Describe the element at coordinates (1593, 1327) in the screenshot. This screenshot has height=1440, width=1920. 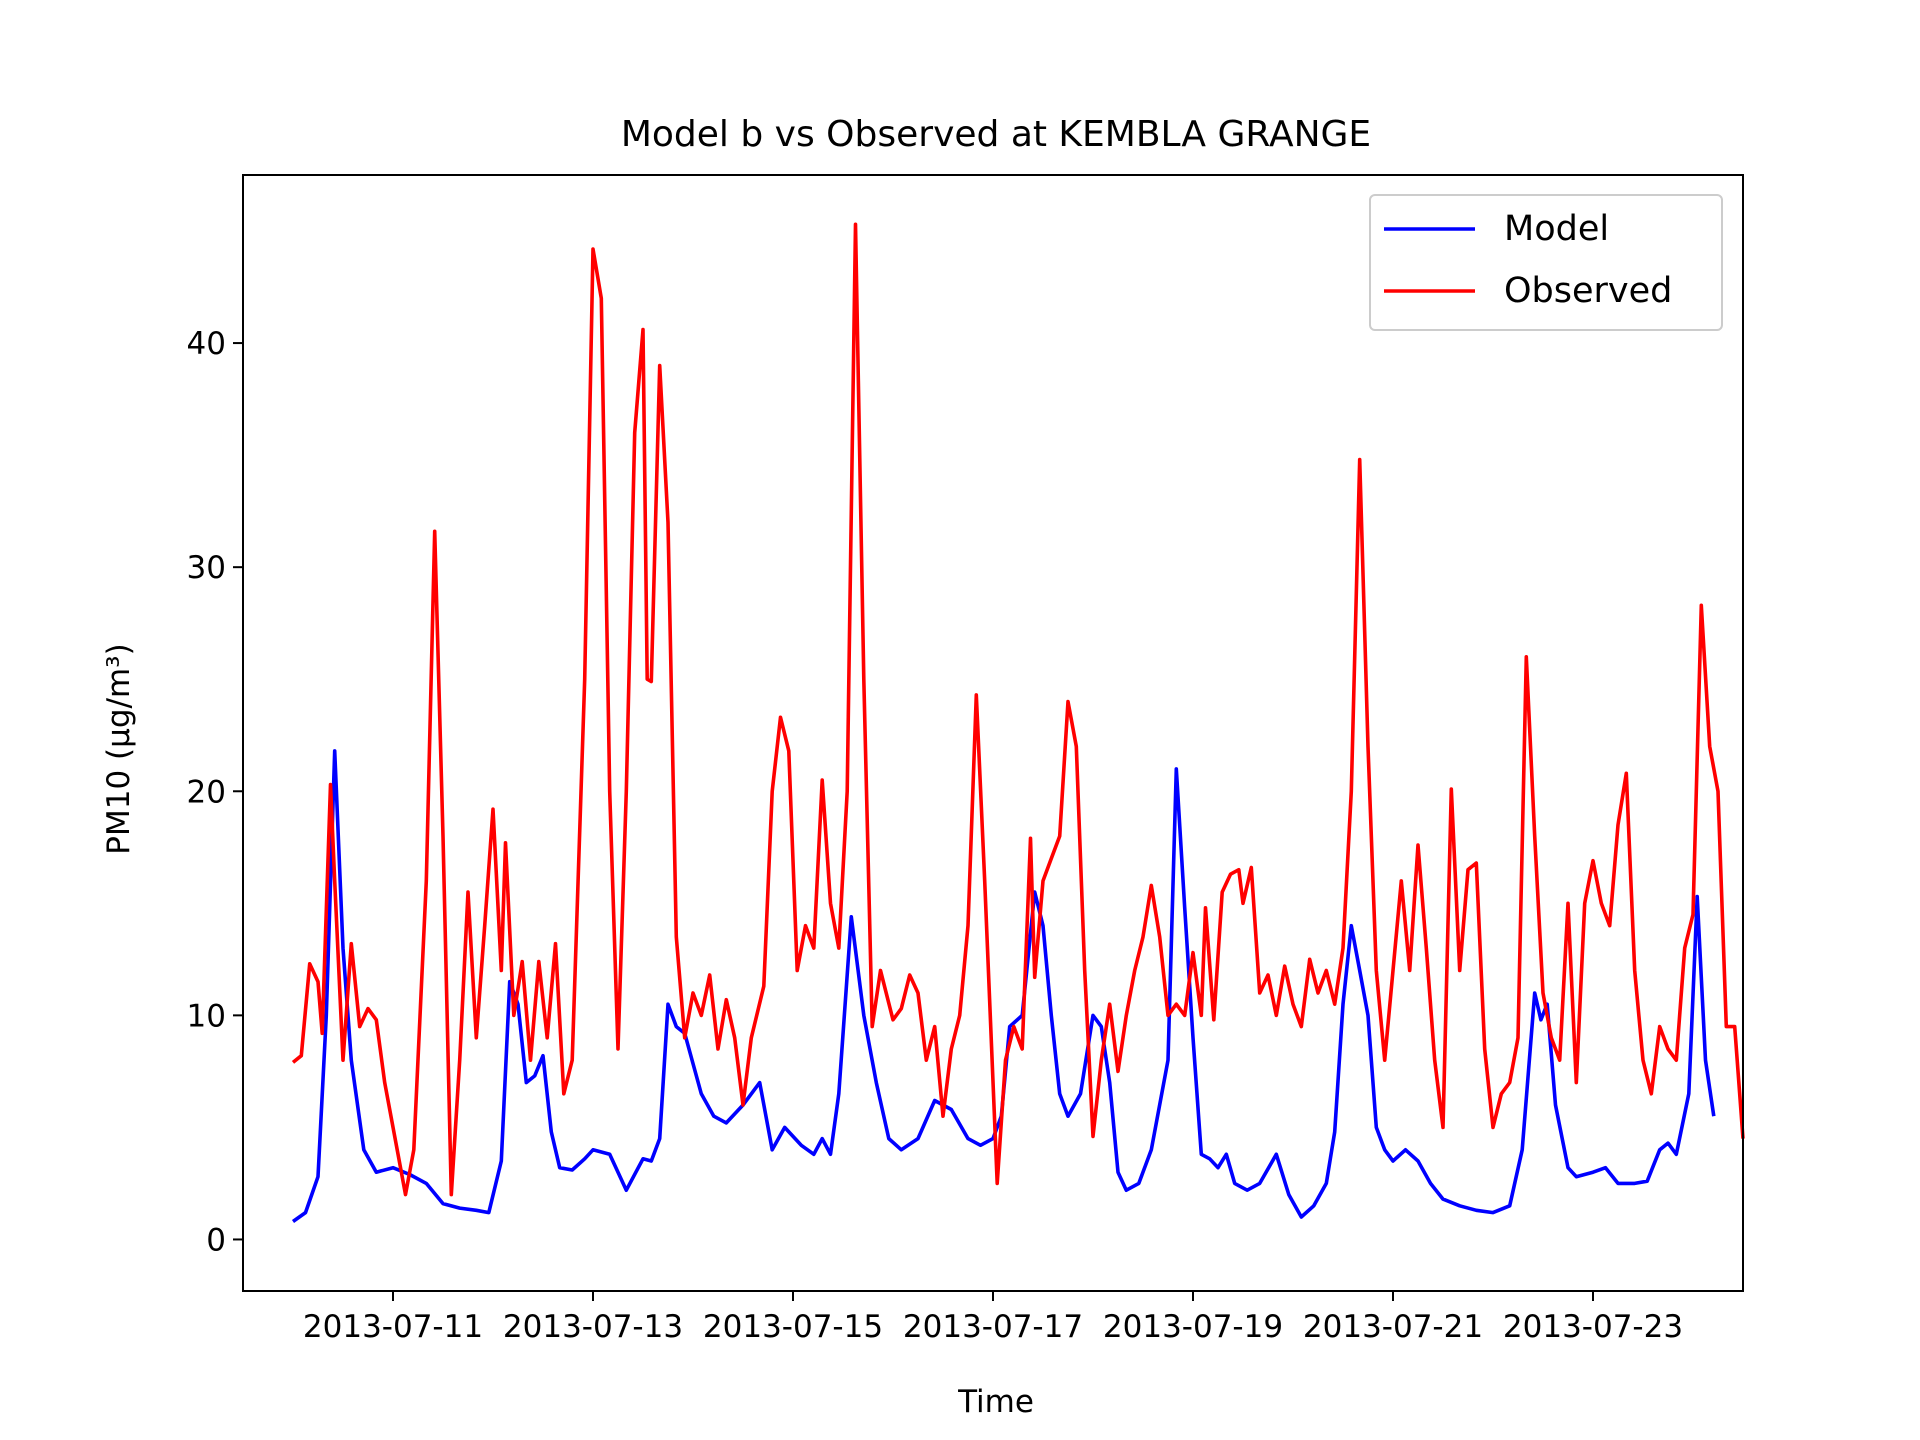
I see `x-tick-label: 2013-07-23` at that location.